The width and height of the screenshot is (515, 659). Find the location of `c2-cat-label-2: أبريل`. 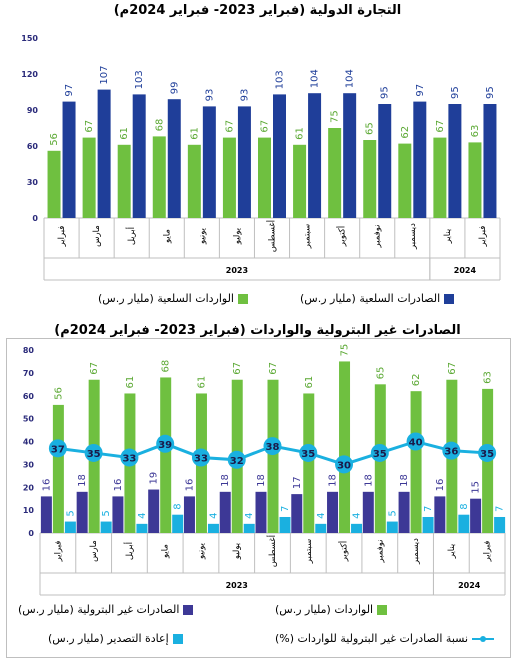

c2-cat-label-2: أبريل is located at coordinates (129, 551).